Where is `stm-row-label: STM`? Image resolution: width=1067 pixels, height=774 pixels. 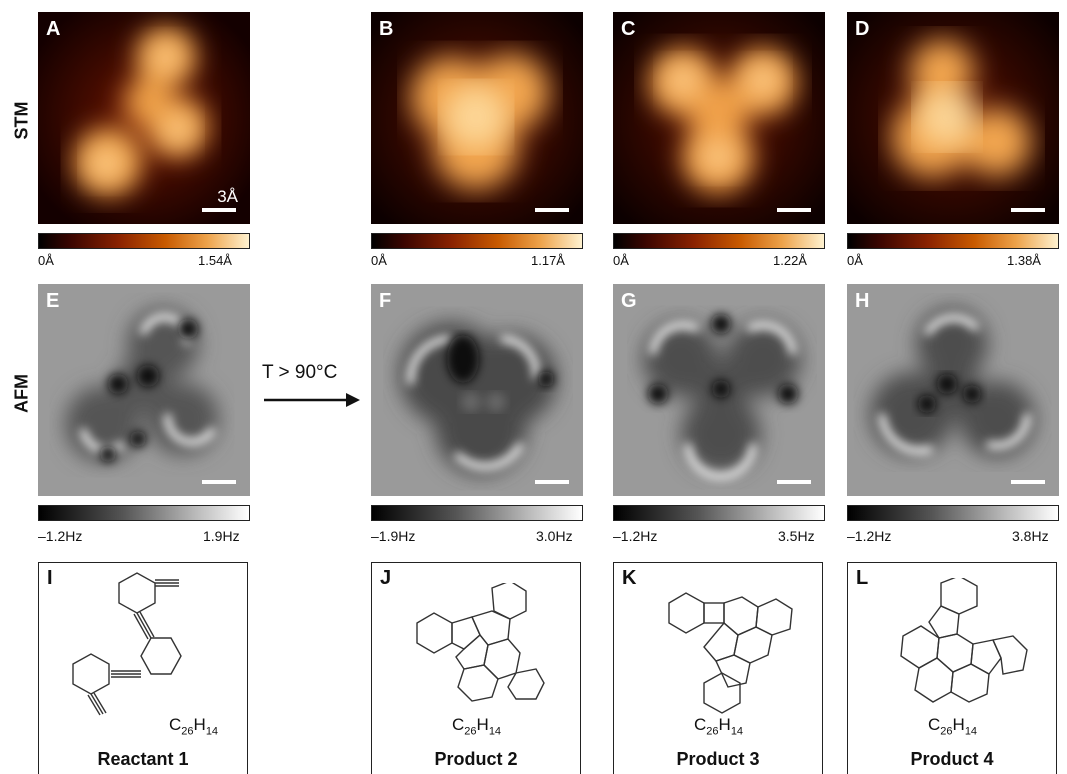
stm-row-label: STM is located at coordinates (21, 120).